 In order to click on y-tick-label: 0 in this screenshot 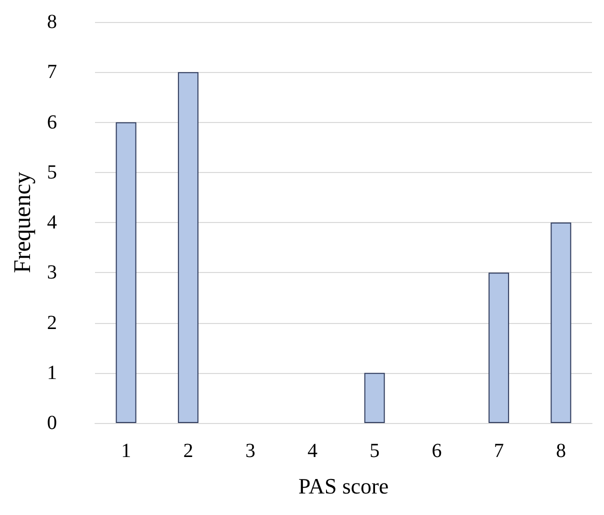, I will do `click(52, 423)`.